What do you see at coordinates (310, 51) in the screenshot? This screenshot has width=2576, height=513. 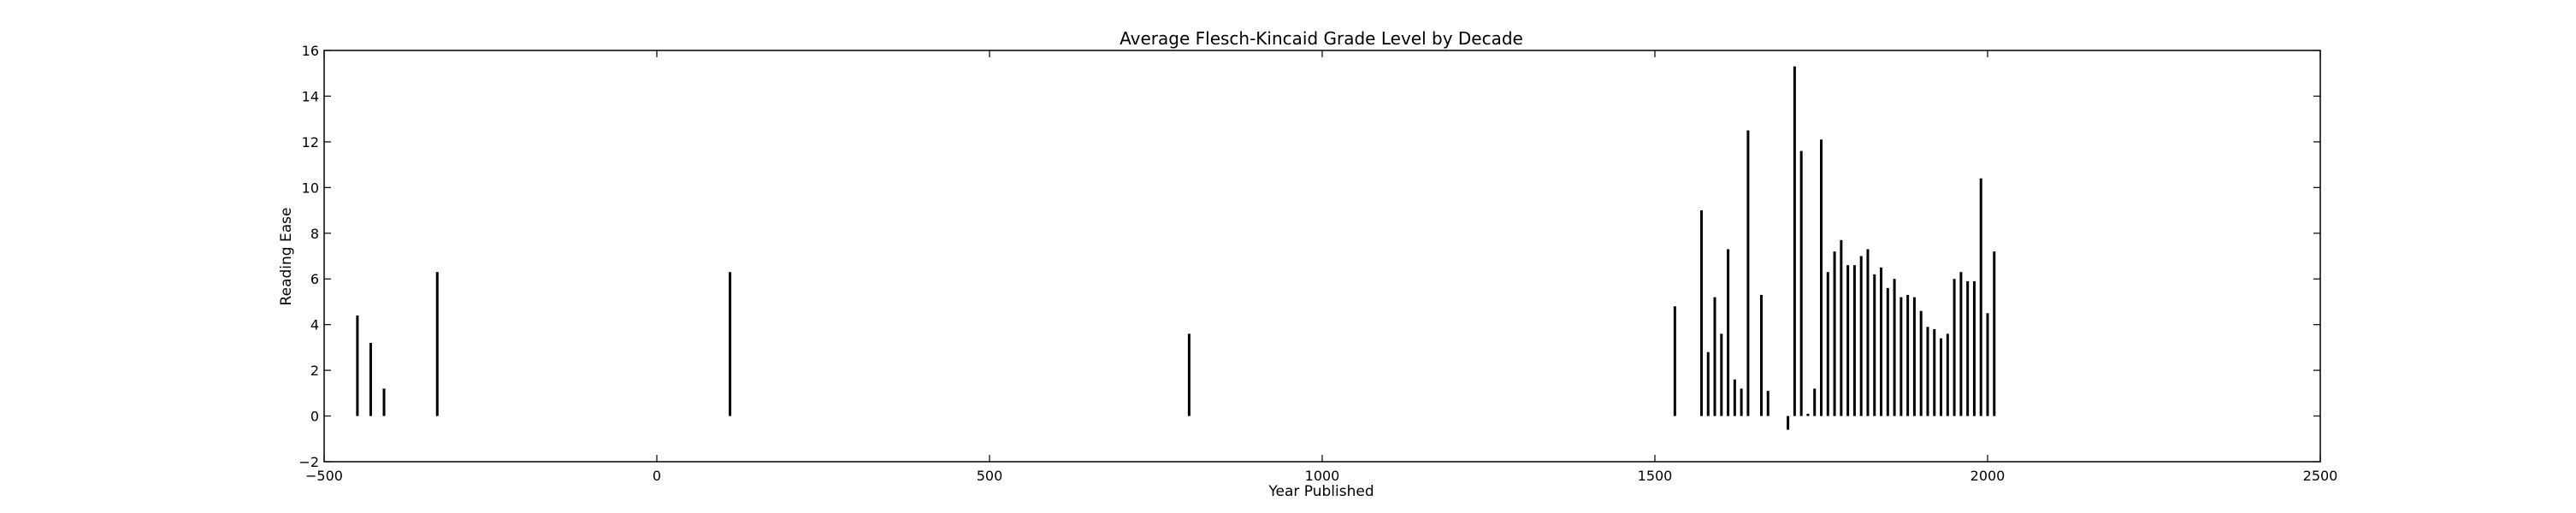 I see `y-tick-label: 16` at bounding box center [310, 51].